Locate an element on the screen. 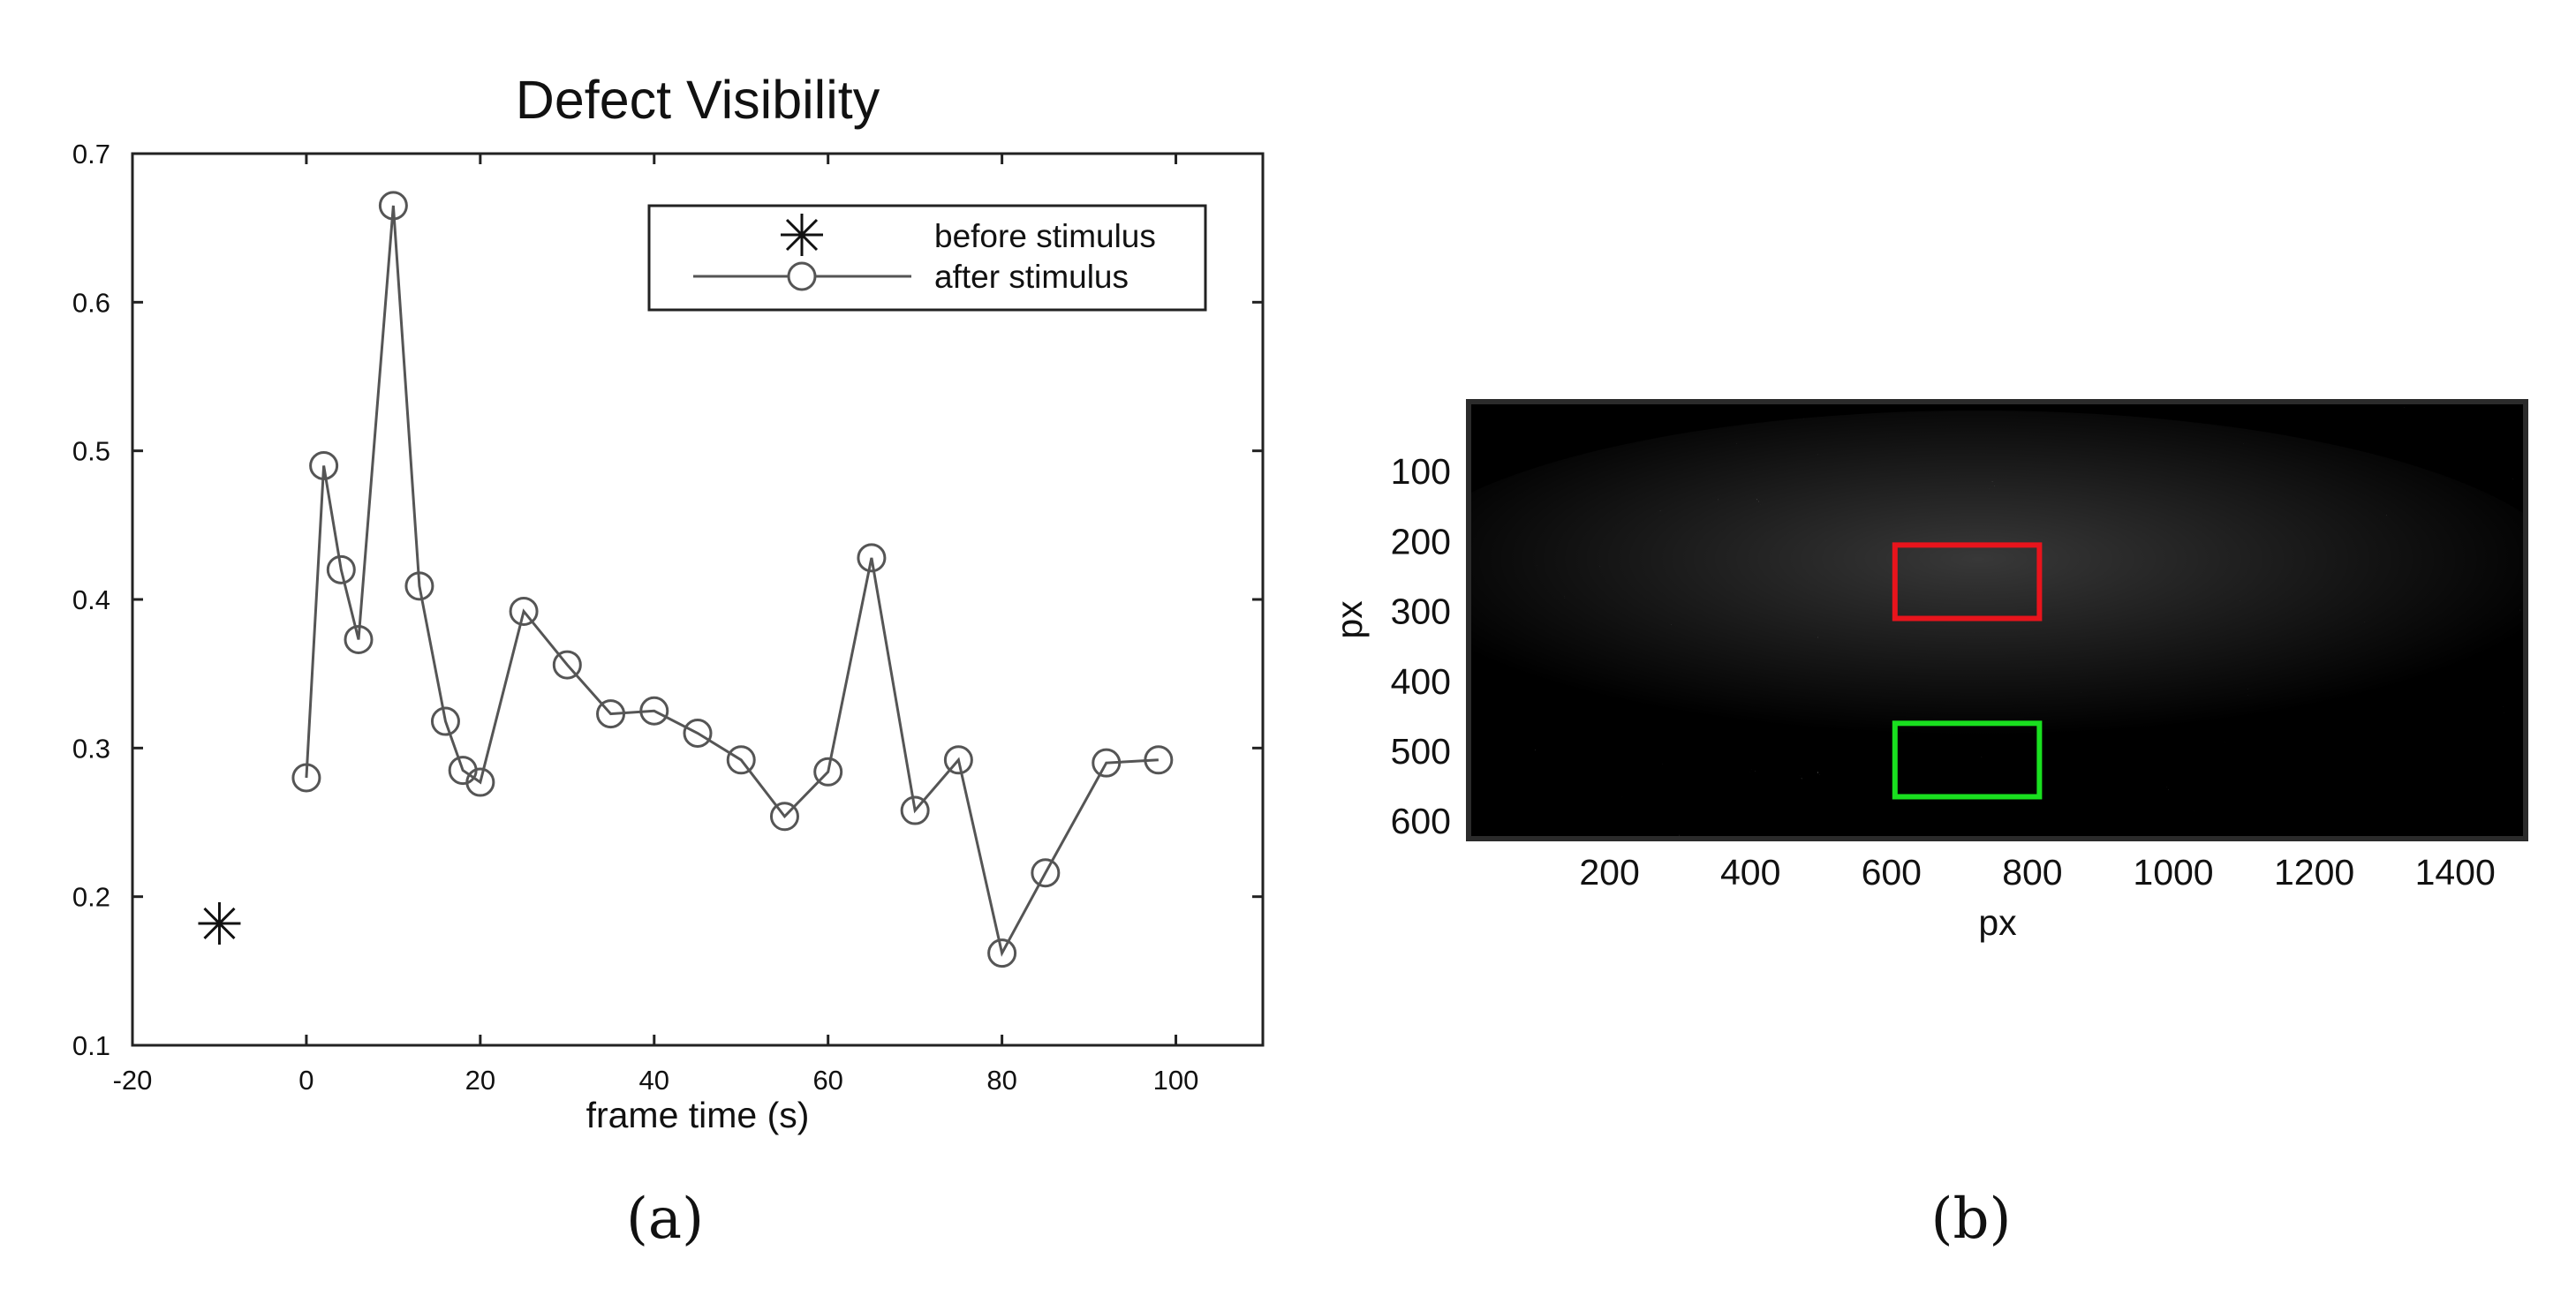  y-axis-label-b: px is located at coordinates (1349, 619).